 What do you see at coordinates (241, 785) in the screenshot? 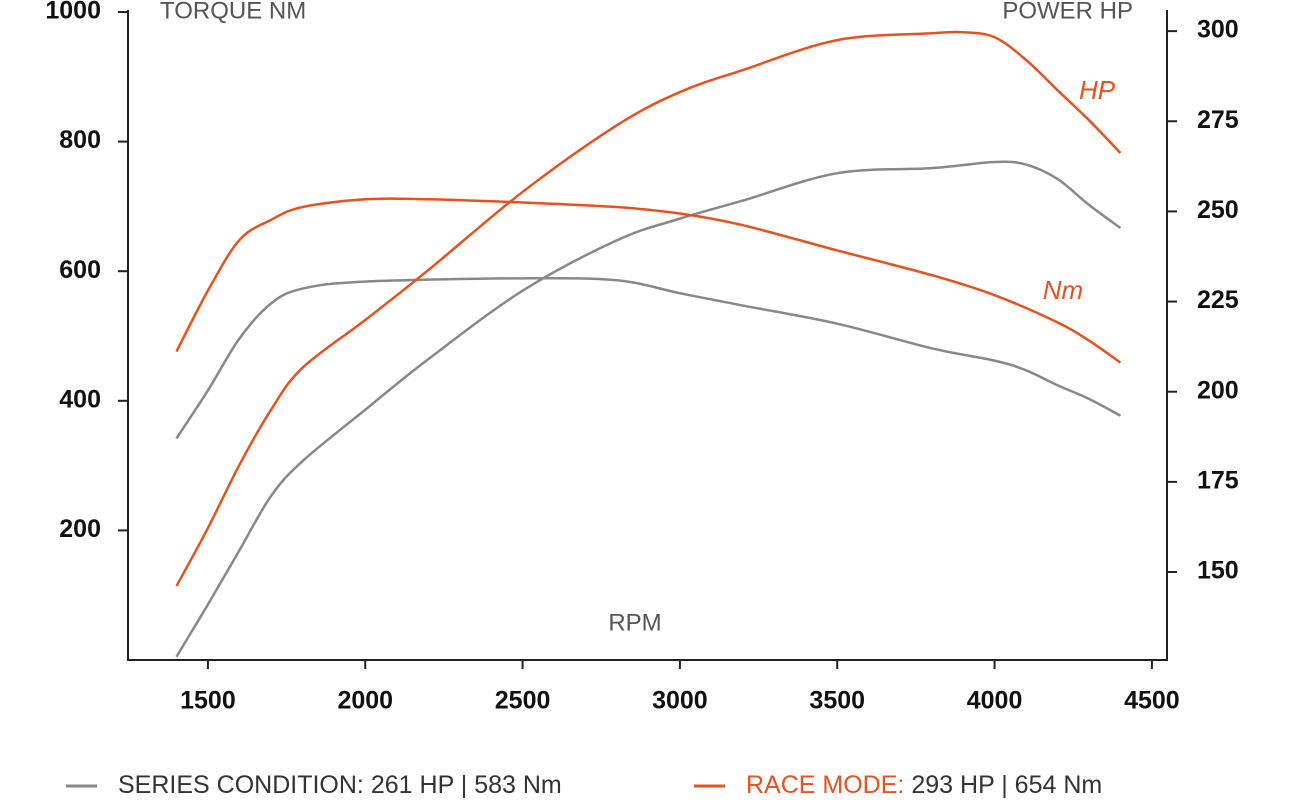
I see `legend-label: SERIES CONDITION:` at bounding box center [241, 785].